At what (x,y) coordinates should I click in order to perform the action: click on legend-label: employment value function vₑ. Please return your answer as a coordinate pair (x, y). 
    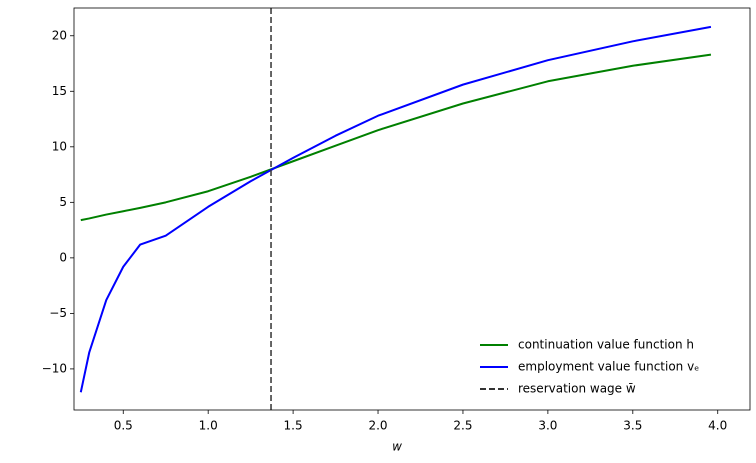
    Looking at the image, I should click on (608, 367).